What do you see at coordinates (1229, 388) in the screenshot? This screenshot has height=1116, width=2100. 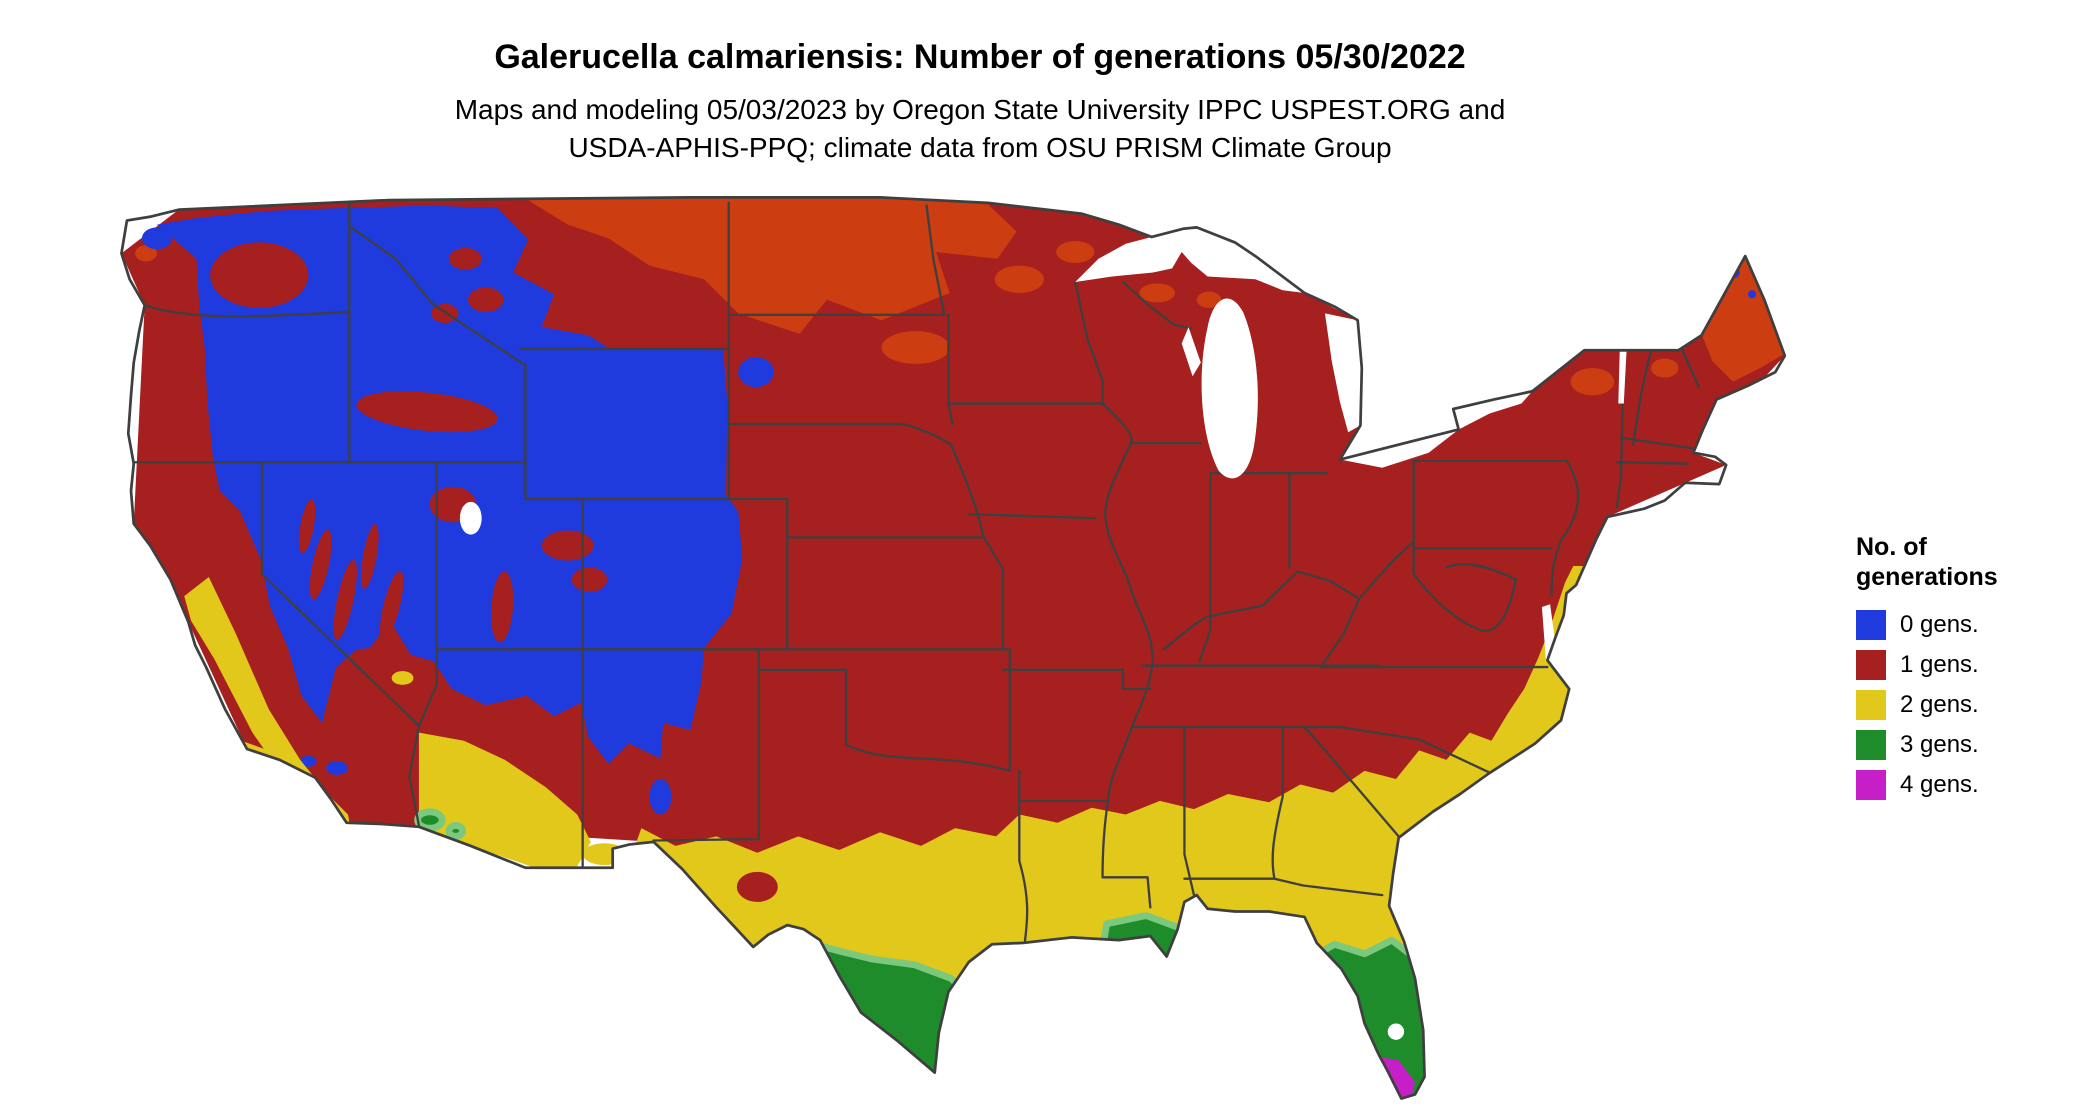 I see `lake-michigan` at bounding box center [1229, 388].